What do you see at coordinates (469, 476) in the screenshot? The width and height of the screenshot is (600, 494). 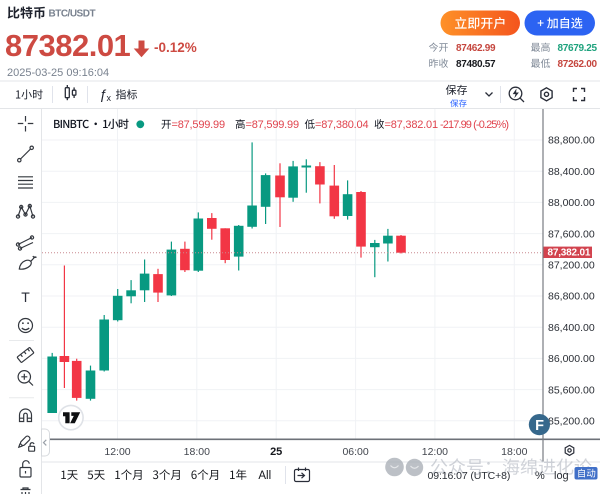 I see `svg-text: 09:16:07 (UTC+8)` at bounding box center [469, 476].